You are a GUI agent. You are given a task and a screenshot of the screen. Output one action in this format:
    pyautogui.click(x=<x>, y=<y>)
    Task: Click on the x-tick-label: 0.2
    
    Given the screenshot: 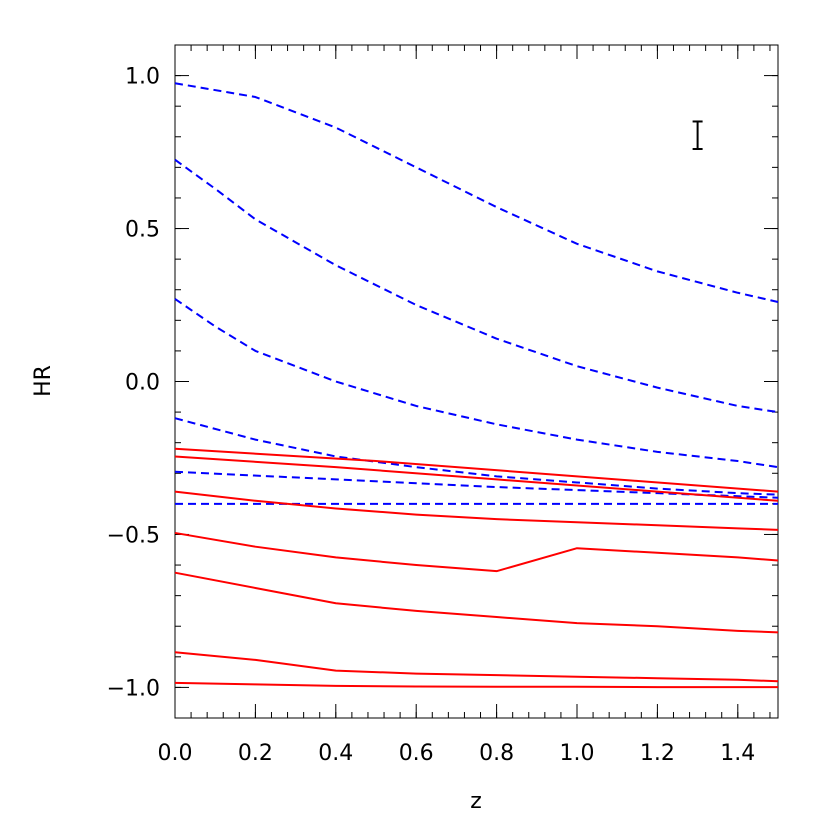 What is the action you would take?
    pyautogui.click(x=255, y=753)
    